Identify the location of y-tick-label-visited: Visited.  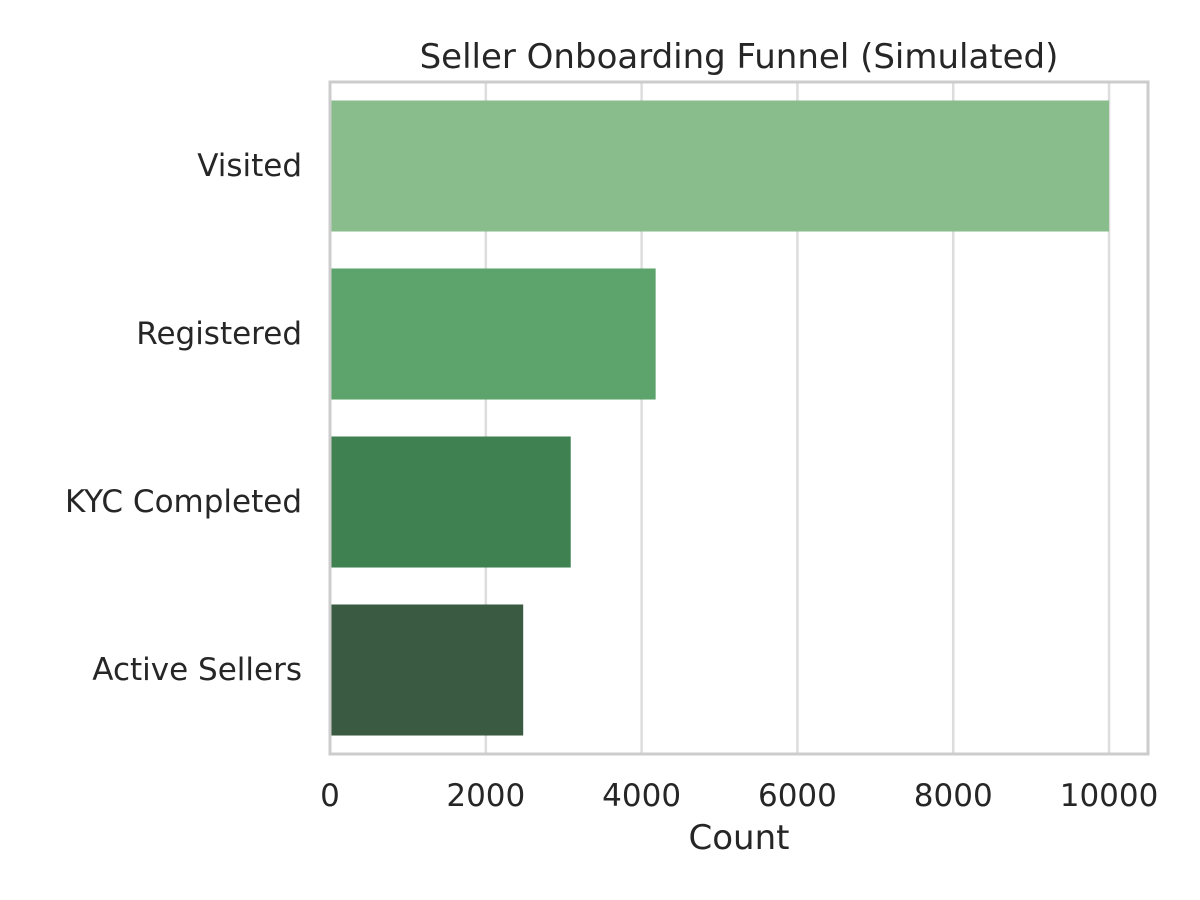
(249, 166).